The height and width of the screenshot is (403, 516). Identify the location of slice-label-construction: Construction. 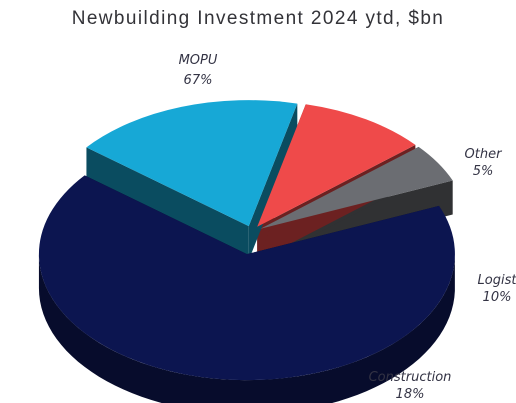
(410, 377).